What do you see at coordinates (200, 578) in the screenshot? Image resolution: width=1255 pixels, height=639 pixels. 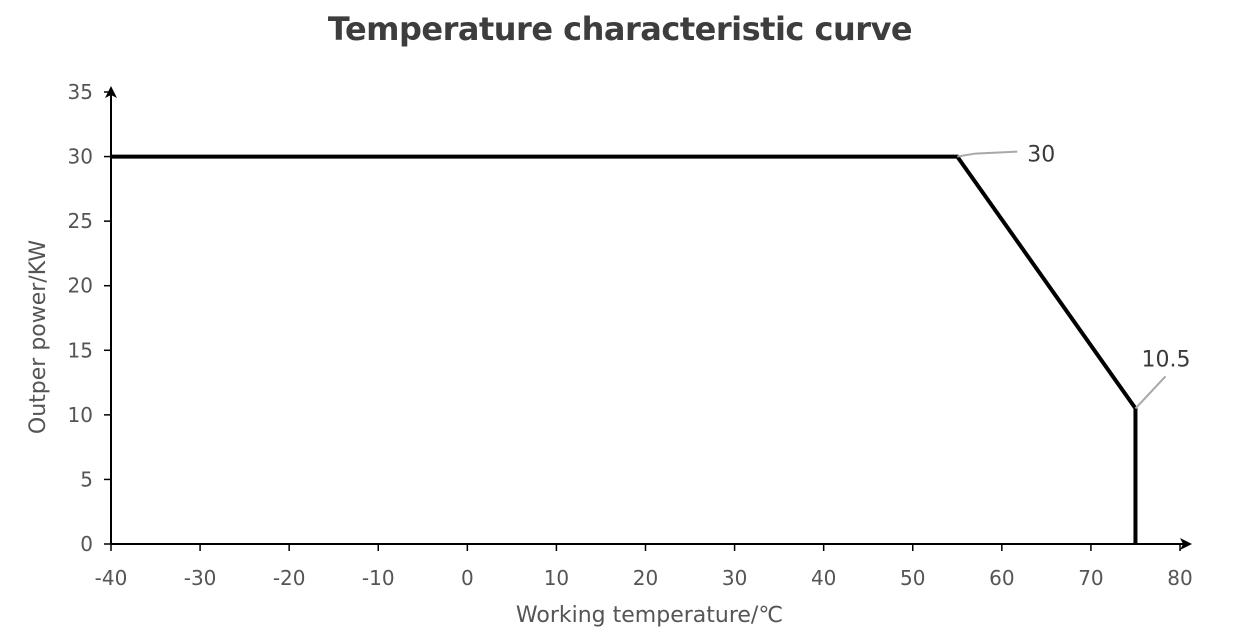 I see `x-tick-label: -30` at bounding box center [200, 578].